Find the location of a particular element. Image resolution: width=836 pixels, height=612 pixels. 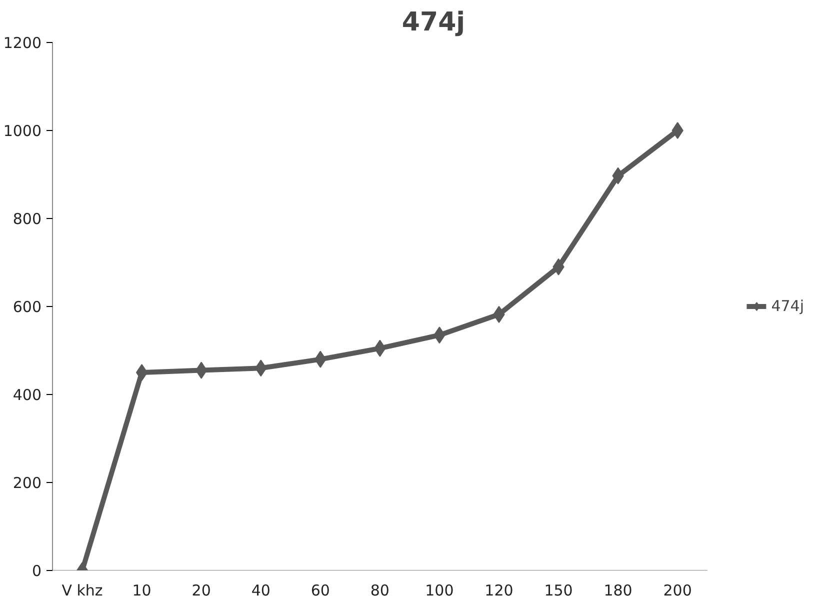

y-tick-label: 600 is located at coordinates (27, 307).